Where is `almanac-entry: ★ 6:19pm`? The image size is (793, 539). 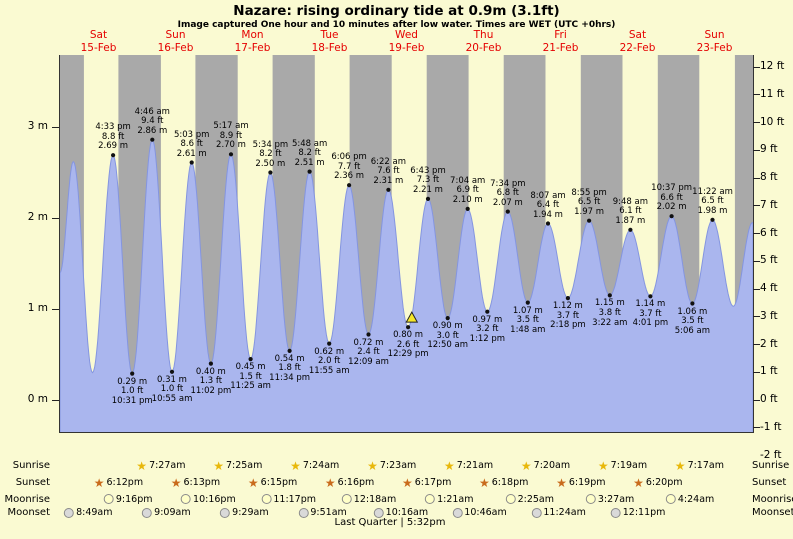
almanac-entry: ★ 6:19pm is located at coordinates (580, 482).